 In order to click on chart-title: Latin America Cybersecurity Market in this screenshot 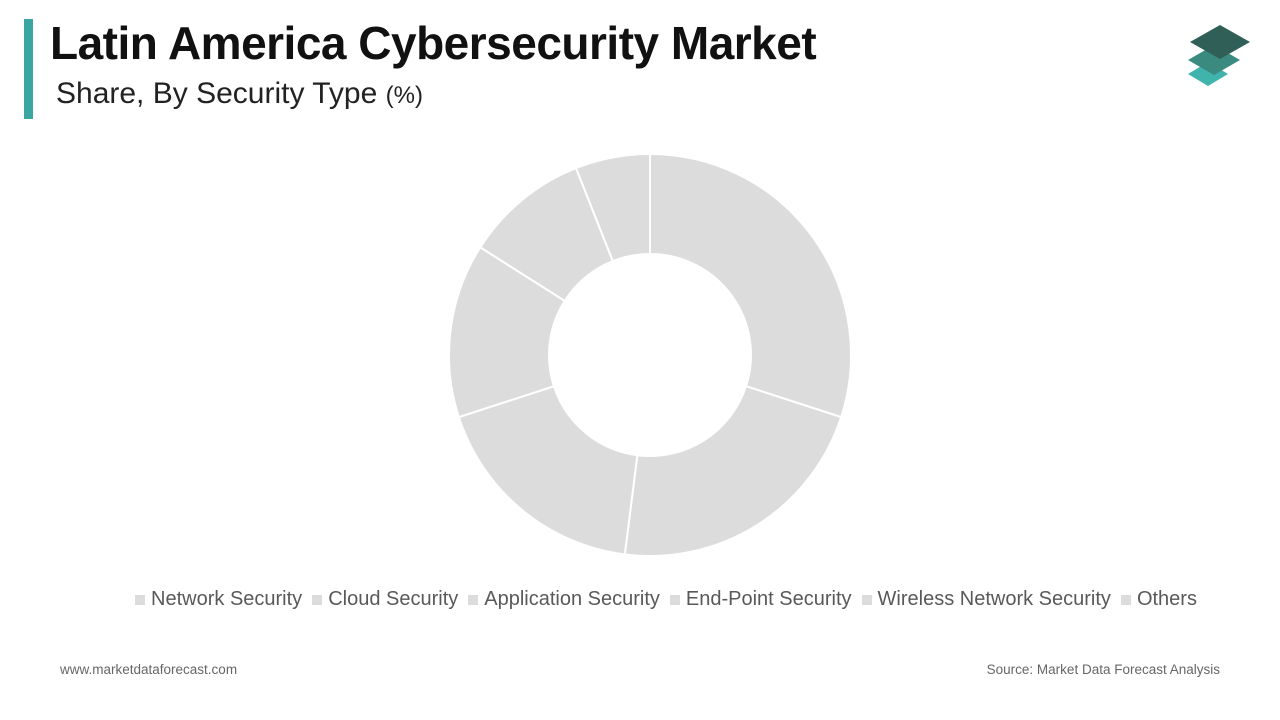, I will do `click(433, 43)`.